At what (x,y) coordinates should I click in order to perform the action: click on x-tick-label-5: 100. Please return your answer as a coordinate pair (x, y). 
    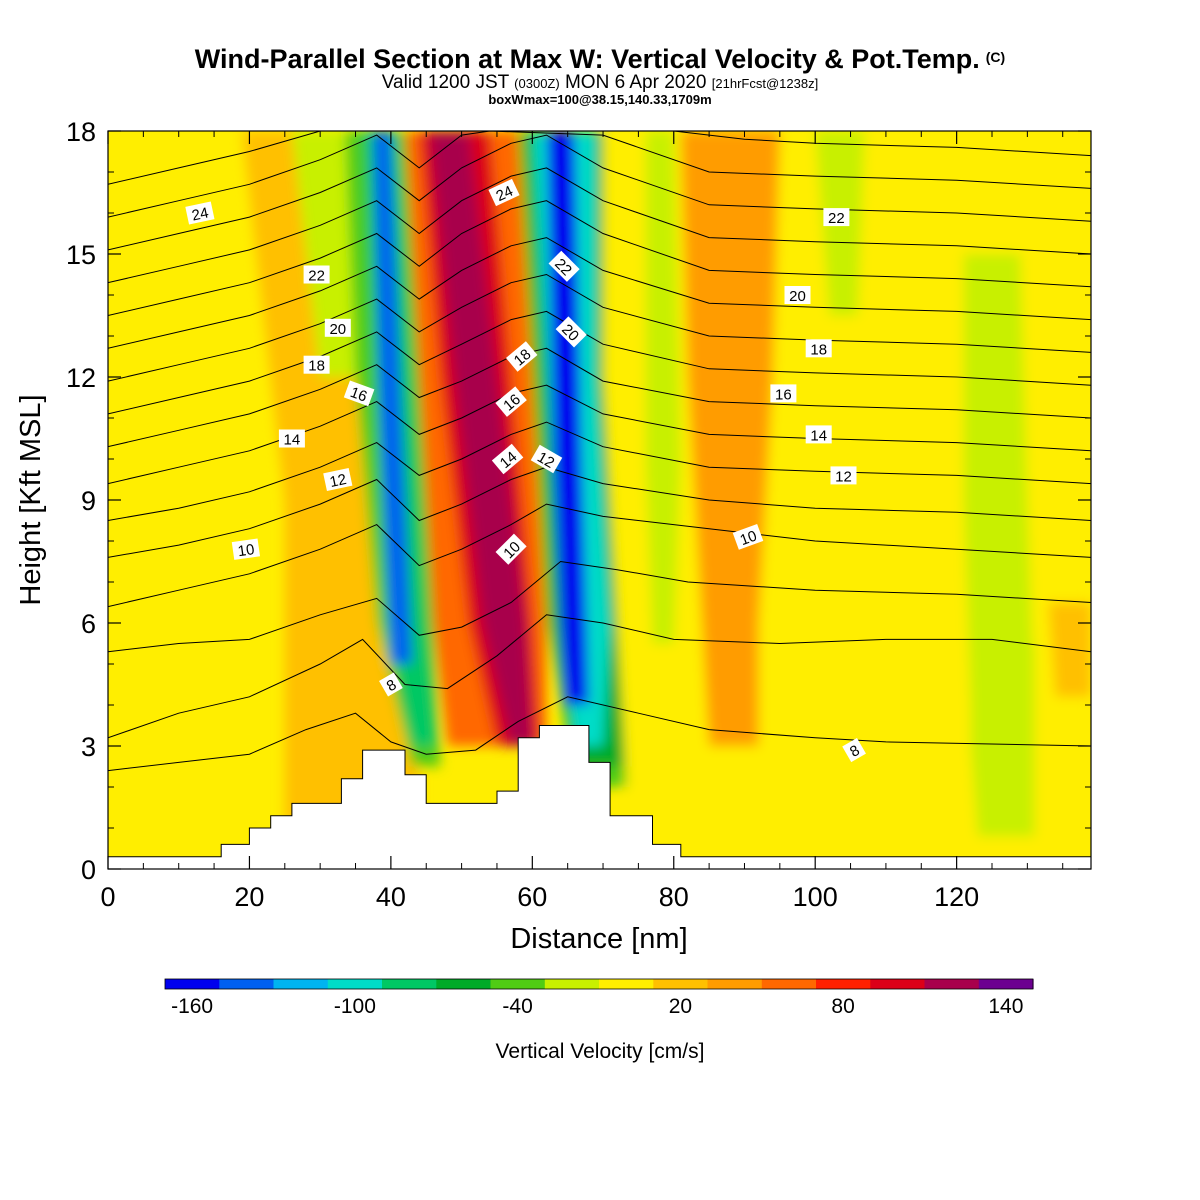
    Looking at the image, I should click on (815, 897).